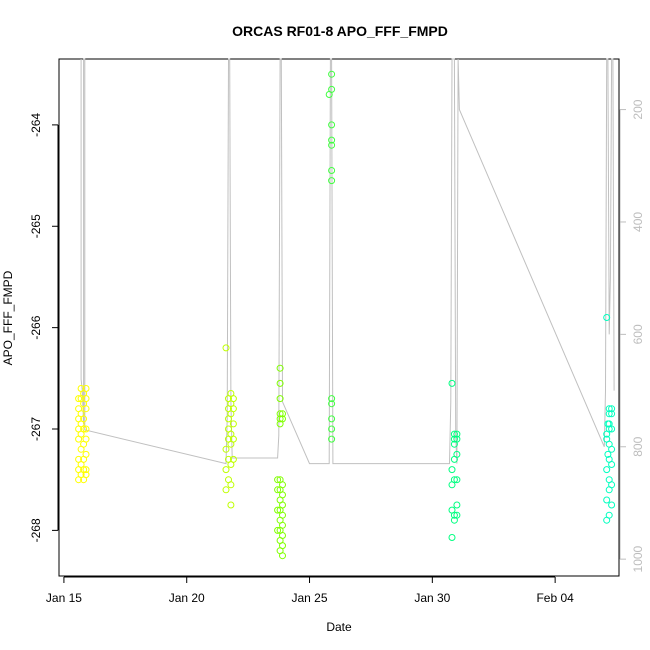 This screenshot has height=650, width=650. I want to click on right-tick-label: 400, so click(638, 222).